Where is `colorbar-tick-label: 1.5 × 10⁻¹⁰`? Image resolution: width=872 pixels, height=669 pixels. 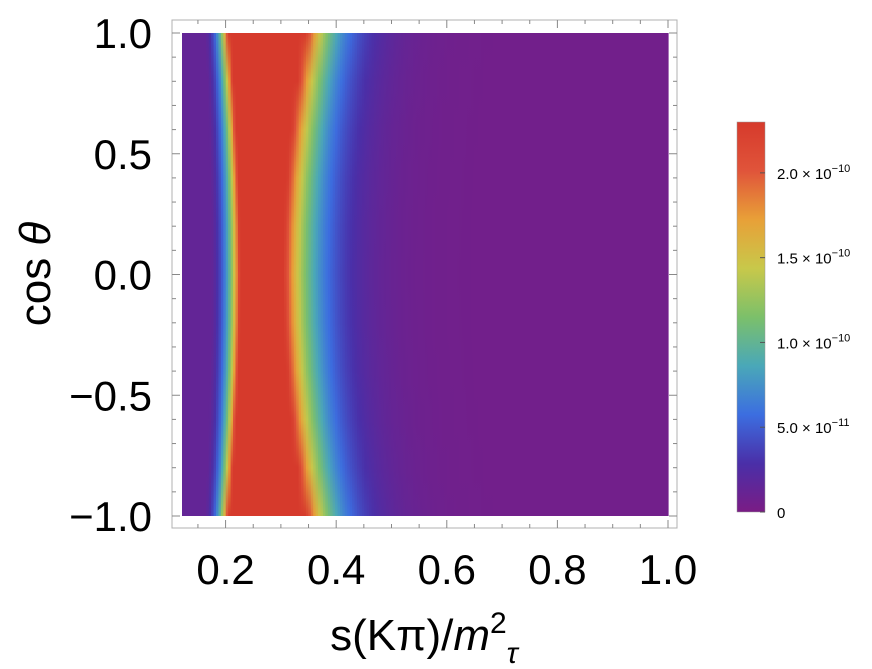 colorbar-tick-label: 1.5 × 10⁻¹⁰ is located at coordinates (813, 258).